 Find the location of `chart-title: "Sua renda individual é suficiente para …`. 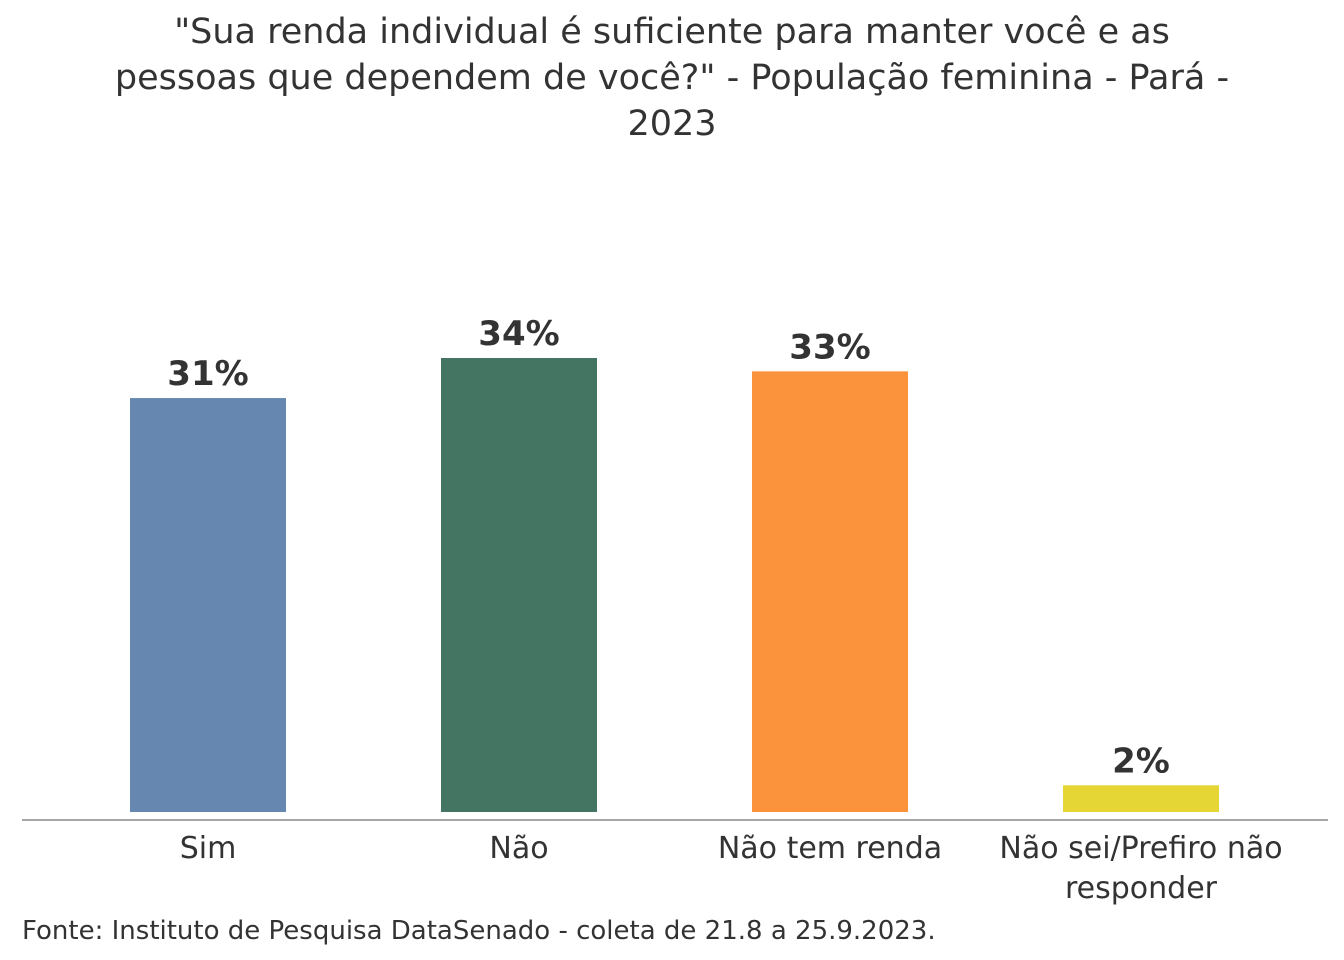

chart-title: "Sua renda individual é suficiente para … is located at coordinates (672, 78).